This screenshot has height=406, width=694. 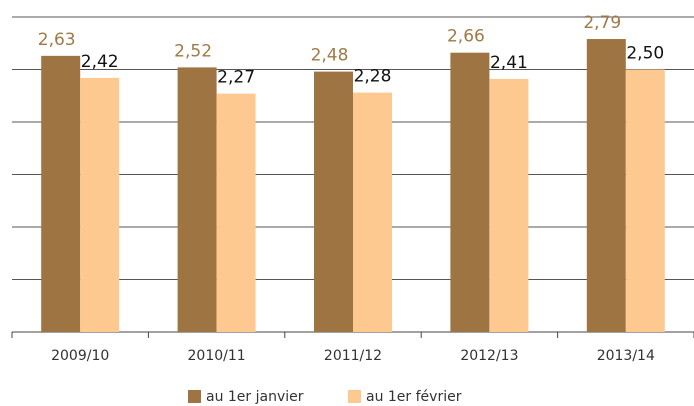 What do you see at coordinates (353, 356) in the screenshot?
I see `x-tick-label: 2011/12` at bounding box center [353, 356].